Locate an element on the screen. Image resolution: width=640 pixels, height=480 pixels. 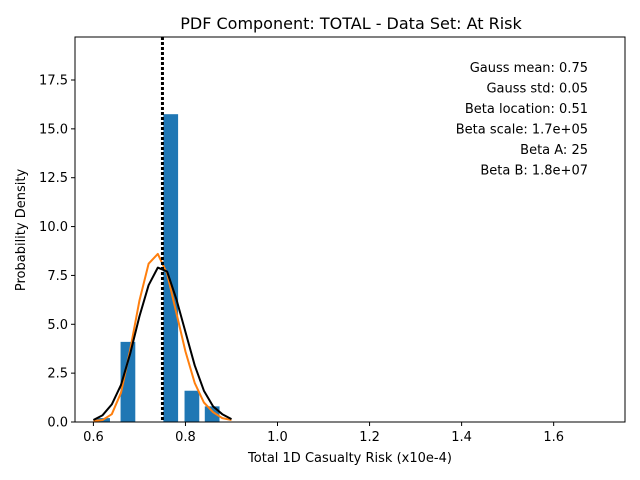
x-tick-label: 0.6 is located at coordinates (93, 437).